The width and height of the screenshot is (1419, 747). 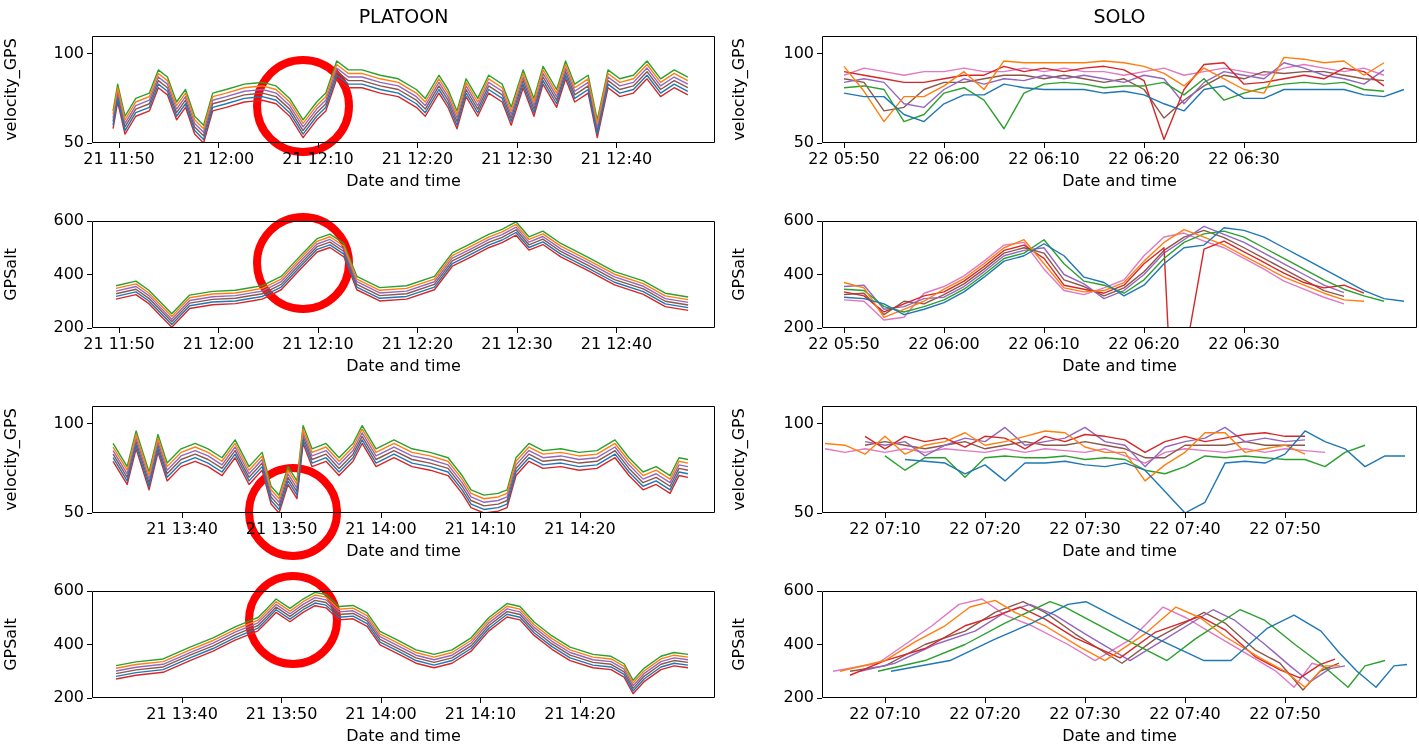 I want to click on x-tick-label: 21 13:50, so click(x=281, y=713).